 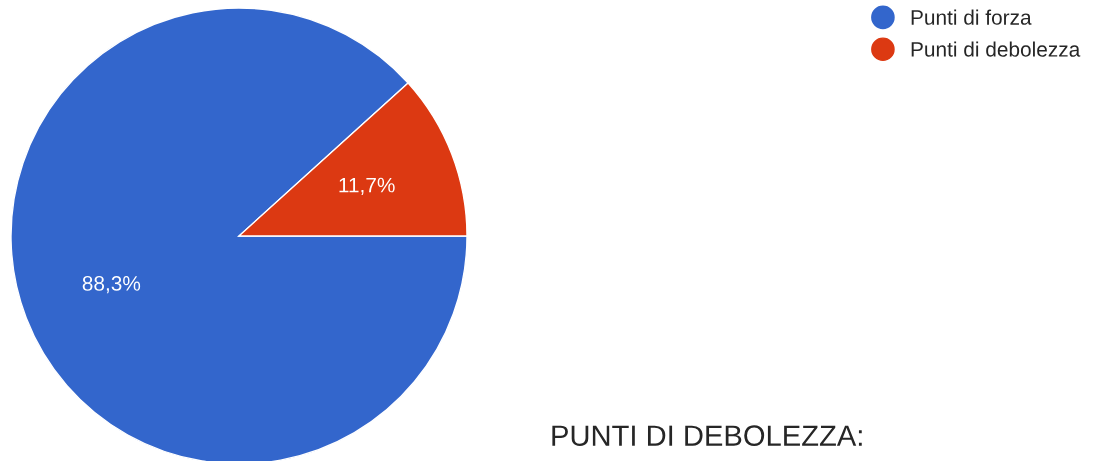 I want to click on legend-label: Punti di forza, so click(x=971, y=17).